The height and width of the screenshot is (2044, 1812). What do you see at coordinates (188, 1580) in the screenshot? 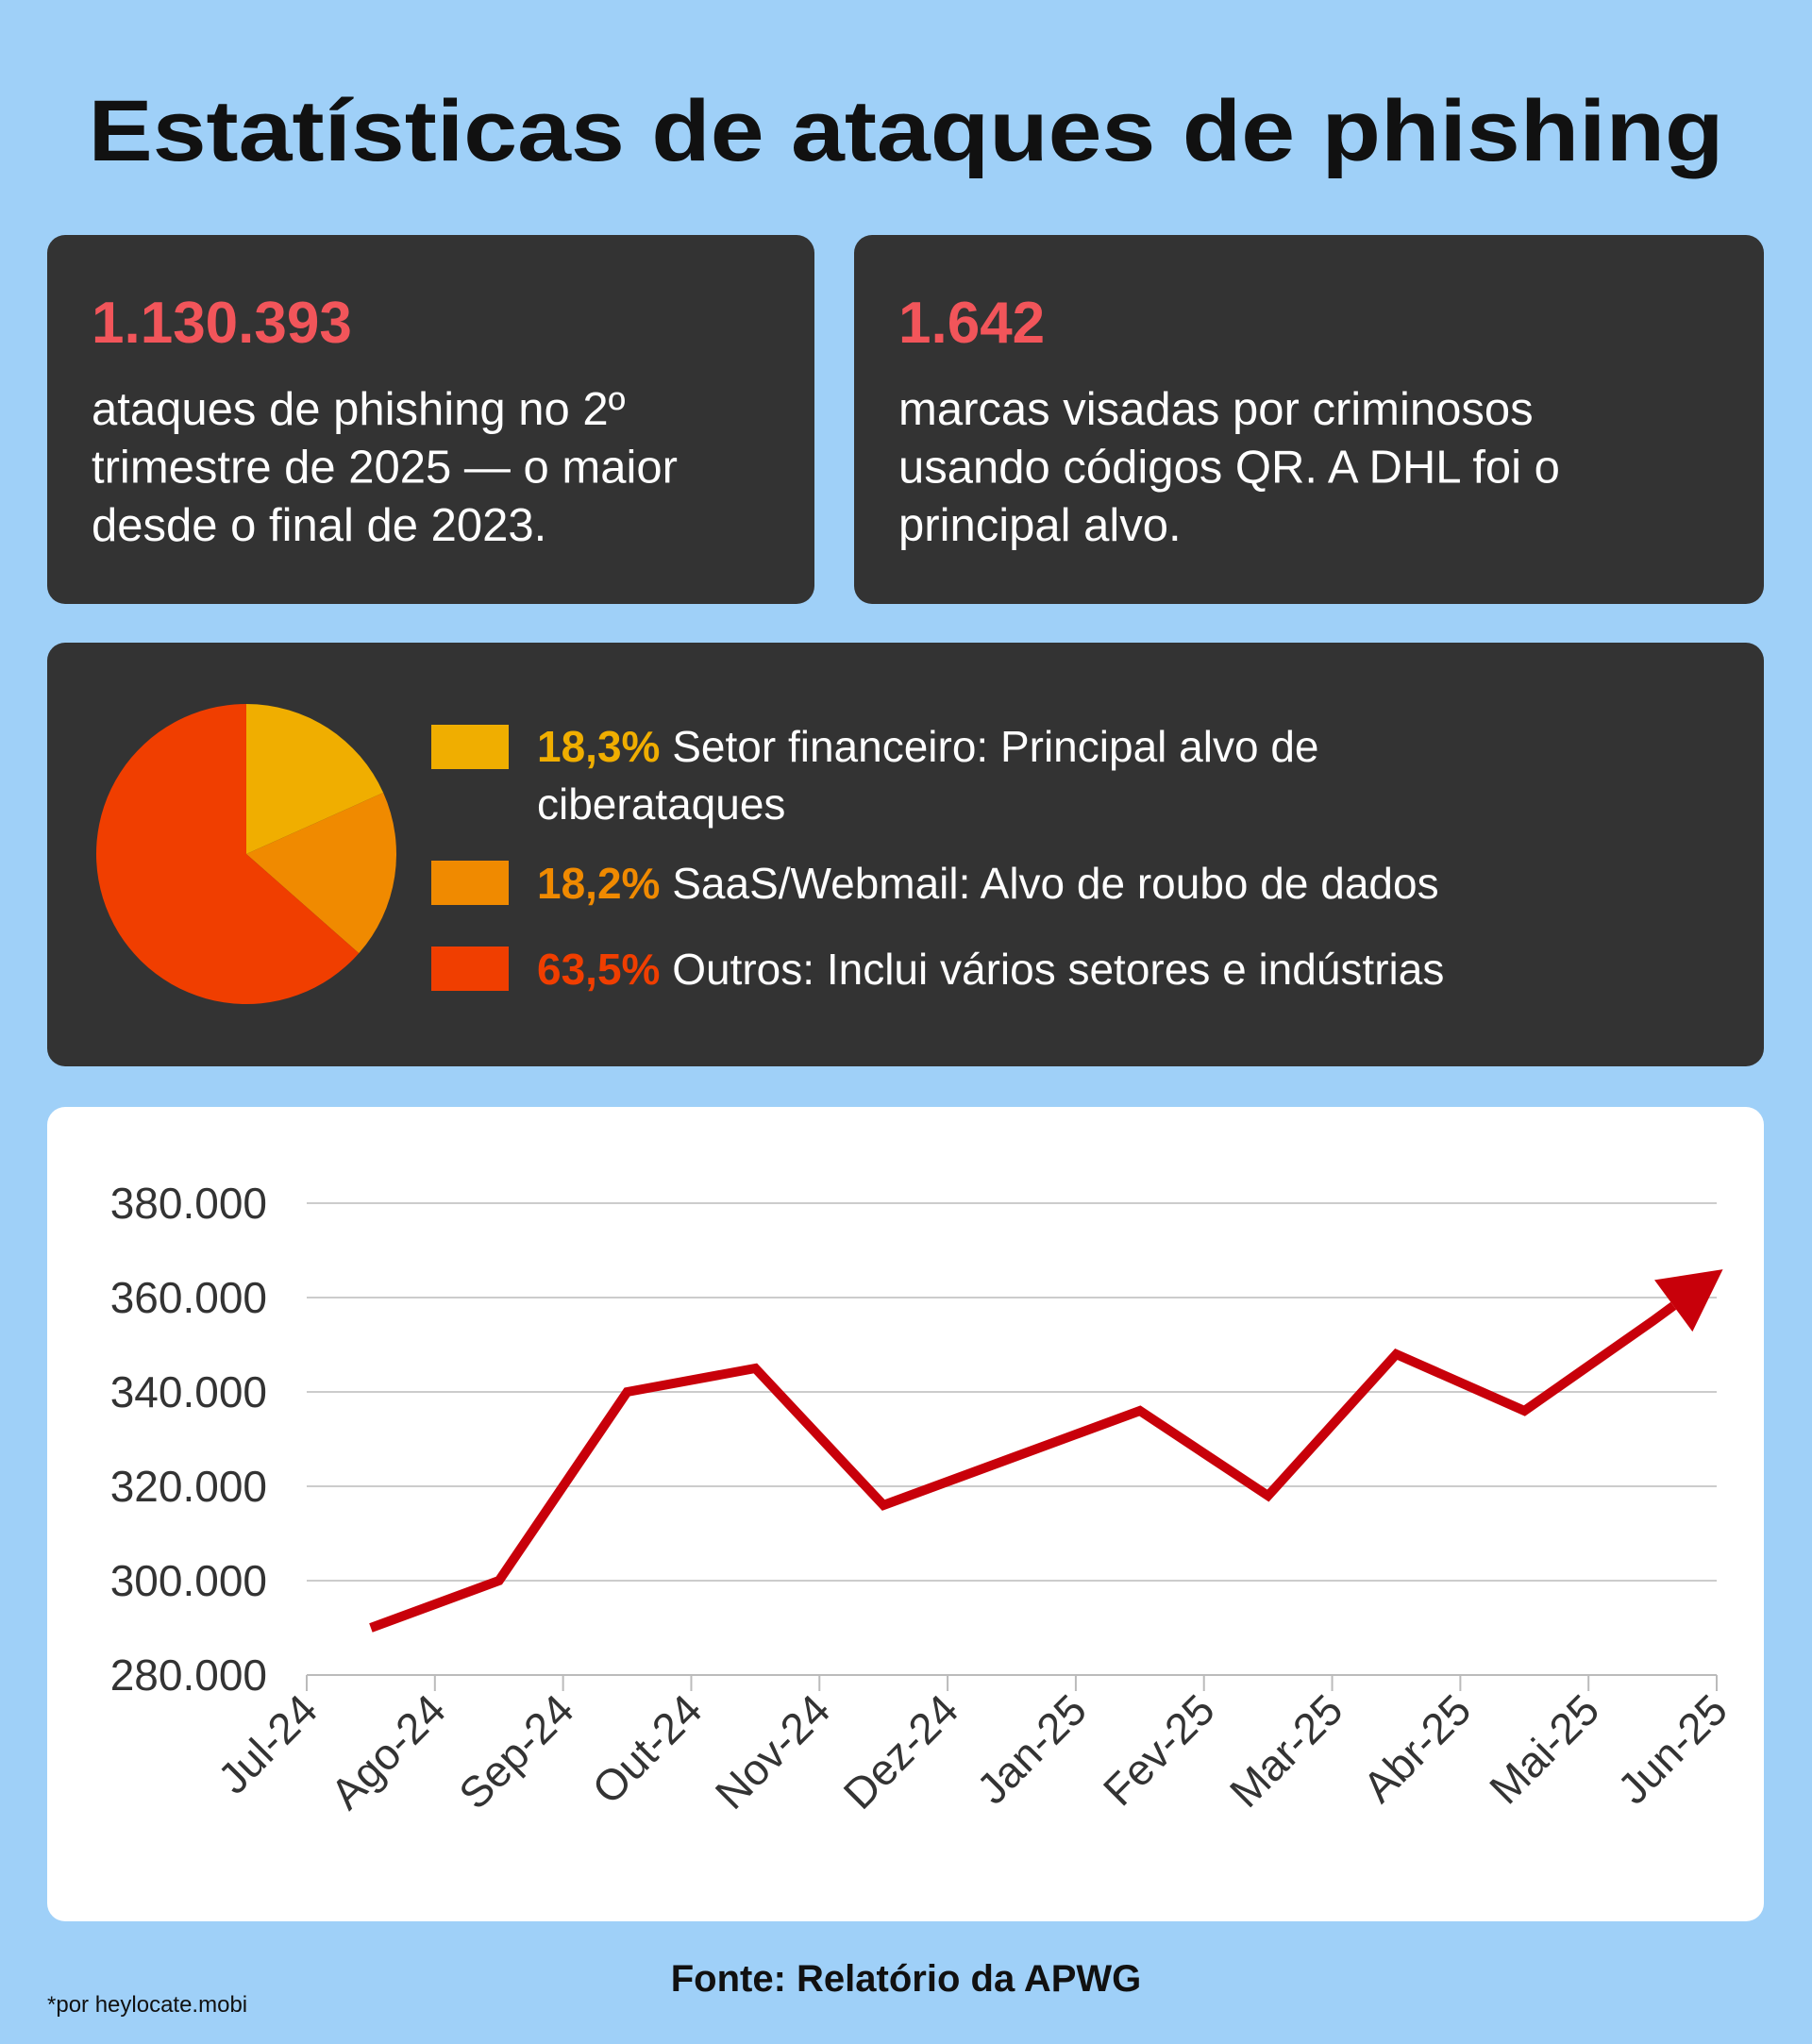
I see `y-tick-label: 300.000` at bounding box center [188, 1580].